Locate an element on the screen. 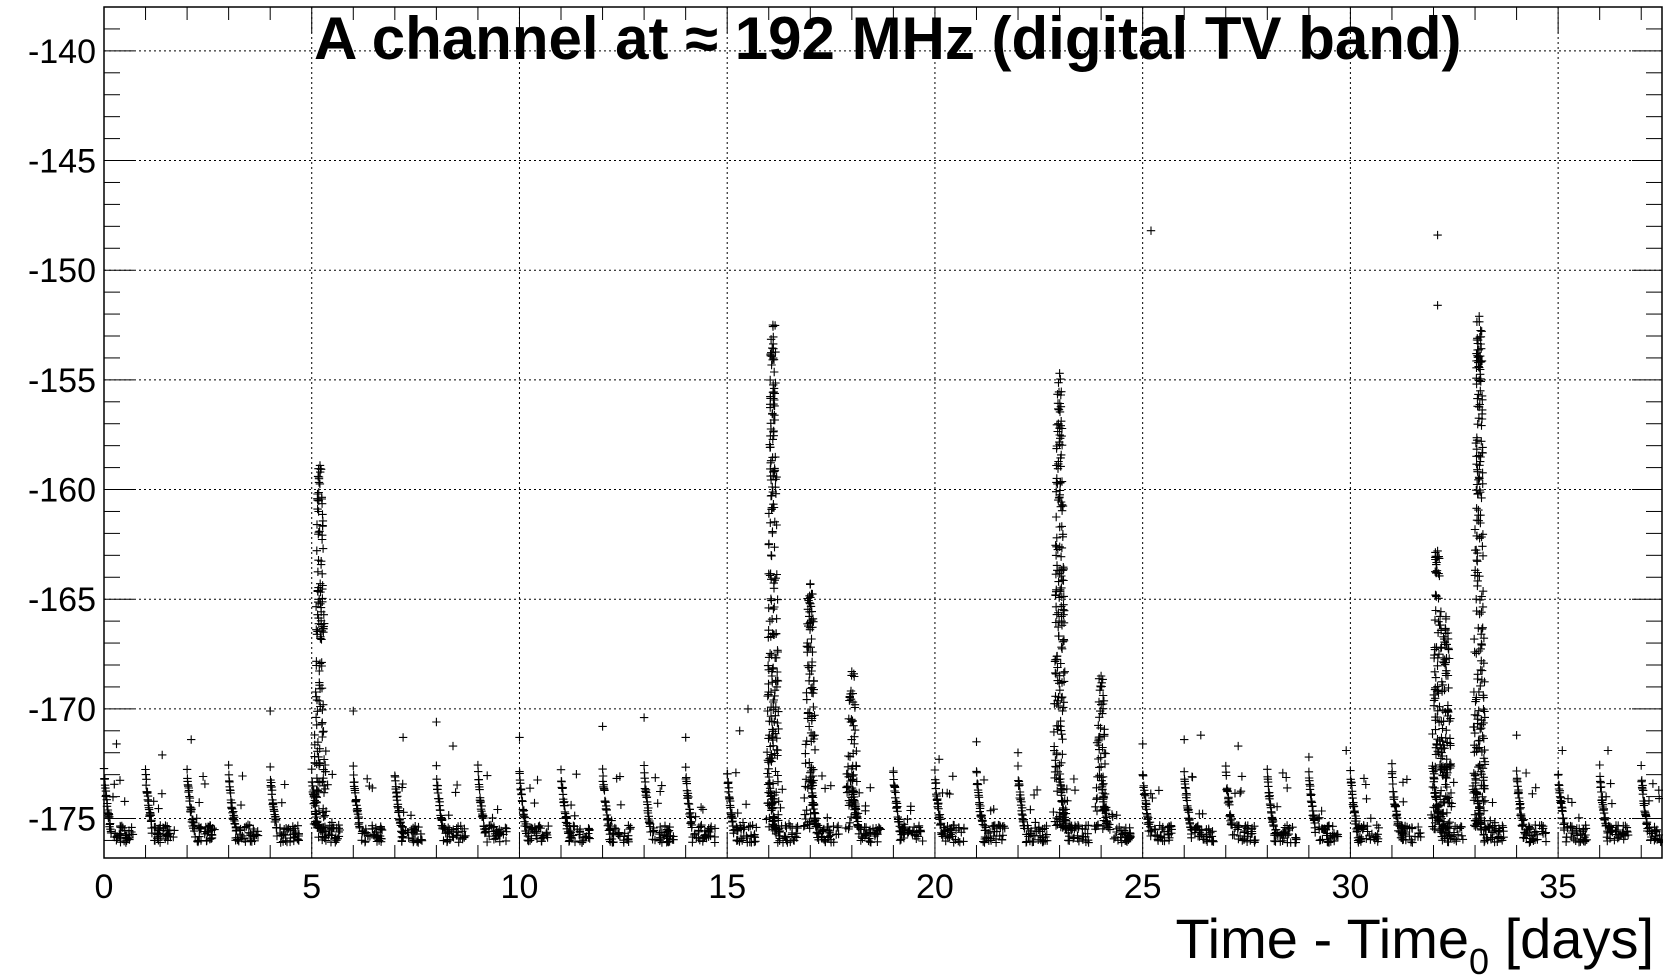 The image size is (1663, 977). y-tick-label: -155 is located at coordinates (62, 381).